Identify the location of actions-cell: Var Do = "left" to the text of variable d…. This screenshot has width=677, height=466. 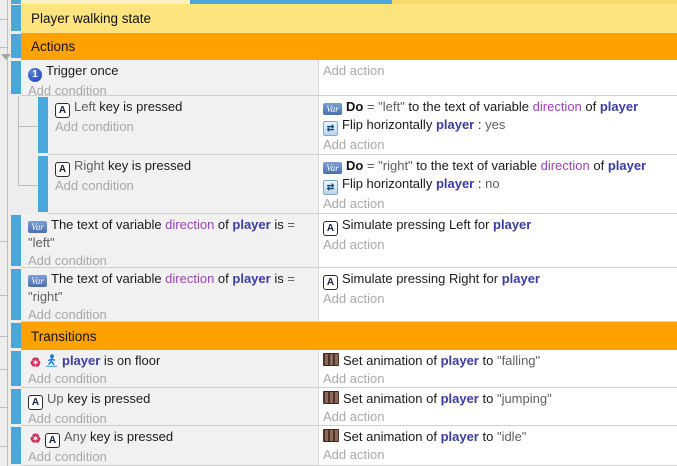
(497, 125).